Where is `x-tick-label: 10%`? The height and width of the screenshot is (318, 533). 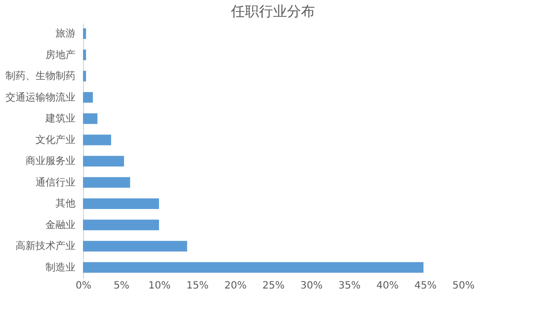
x-tick-label: 10% is located at coordinates (159, 286).